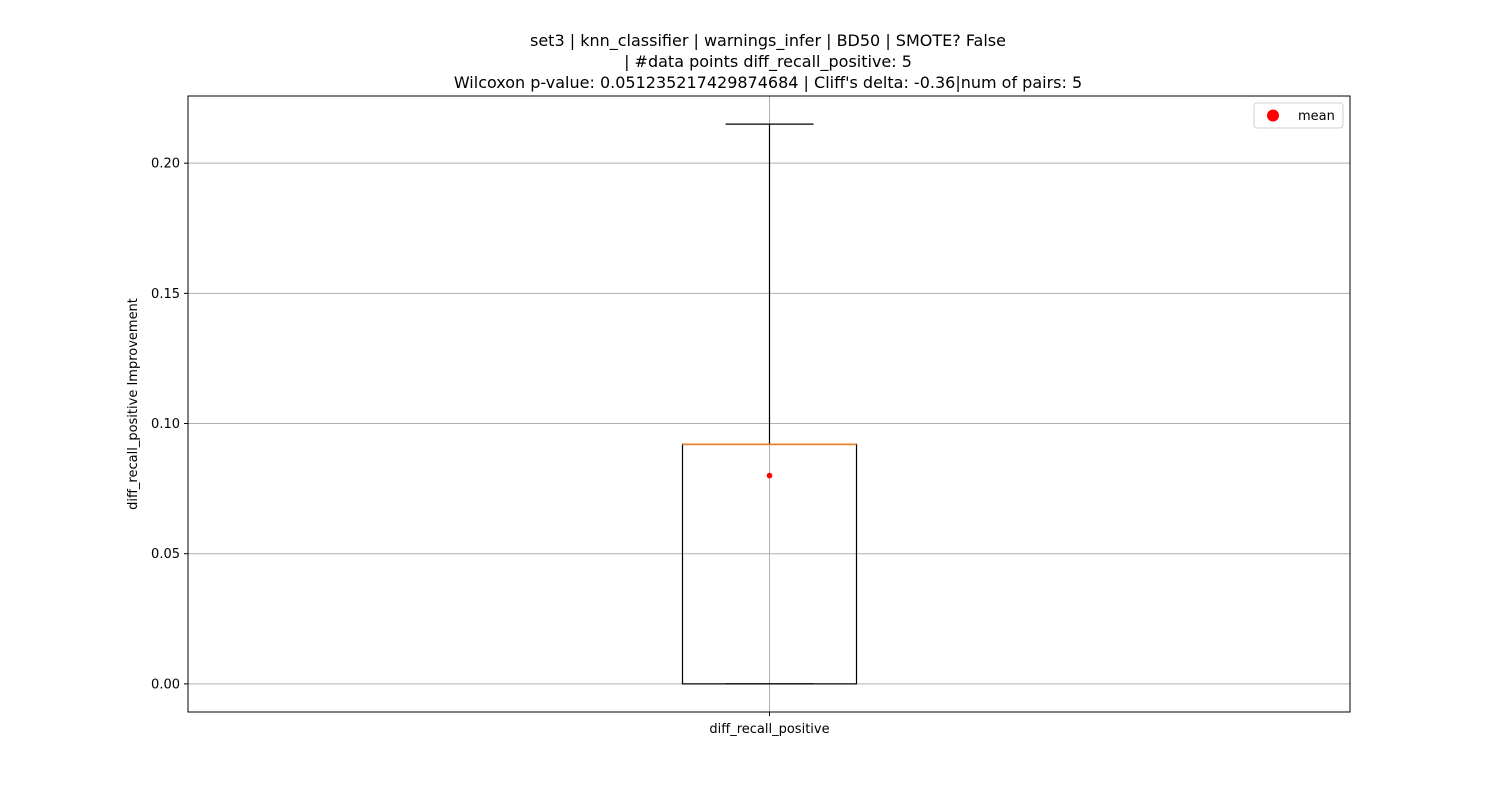 This screenshot has height=800, width=1500. I want to click on legend-label: mean, so click(1316, 116).